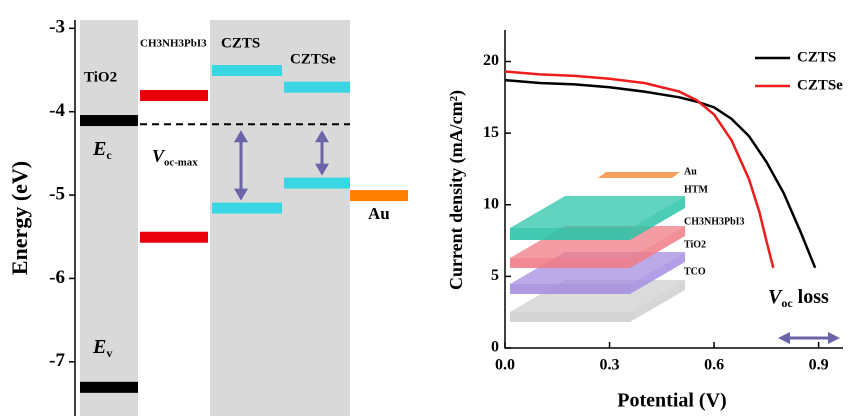 Image resolution: width=848 pixels, height=416 pixels. What do you see at coordinates (456, 190) in the screenshot?
I see `y-axis-label: Current density (mA/cm²)` at bounding box center [456, 190].